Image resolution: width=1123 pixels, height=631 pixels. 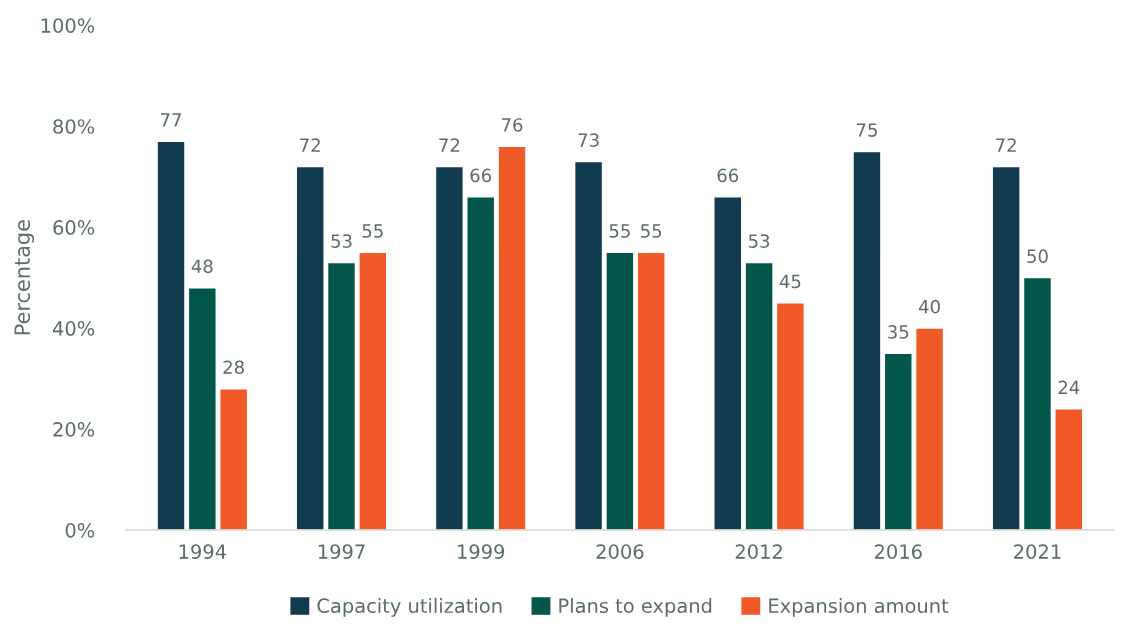 I want to click on data-label: 77, so click(x=171, y=120).